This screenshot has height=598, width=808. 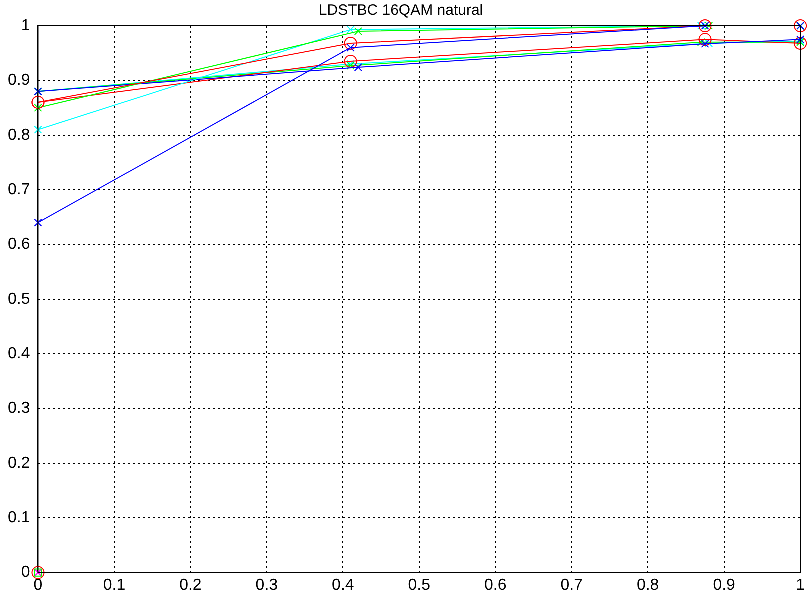 I want to click on x-tick-label: 0.9, so click(x=724, y=585).